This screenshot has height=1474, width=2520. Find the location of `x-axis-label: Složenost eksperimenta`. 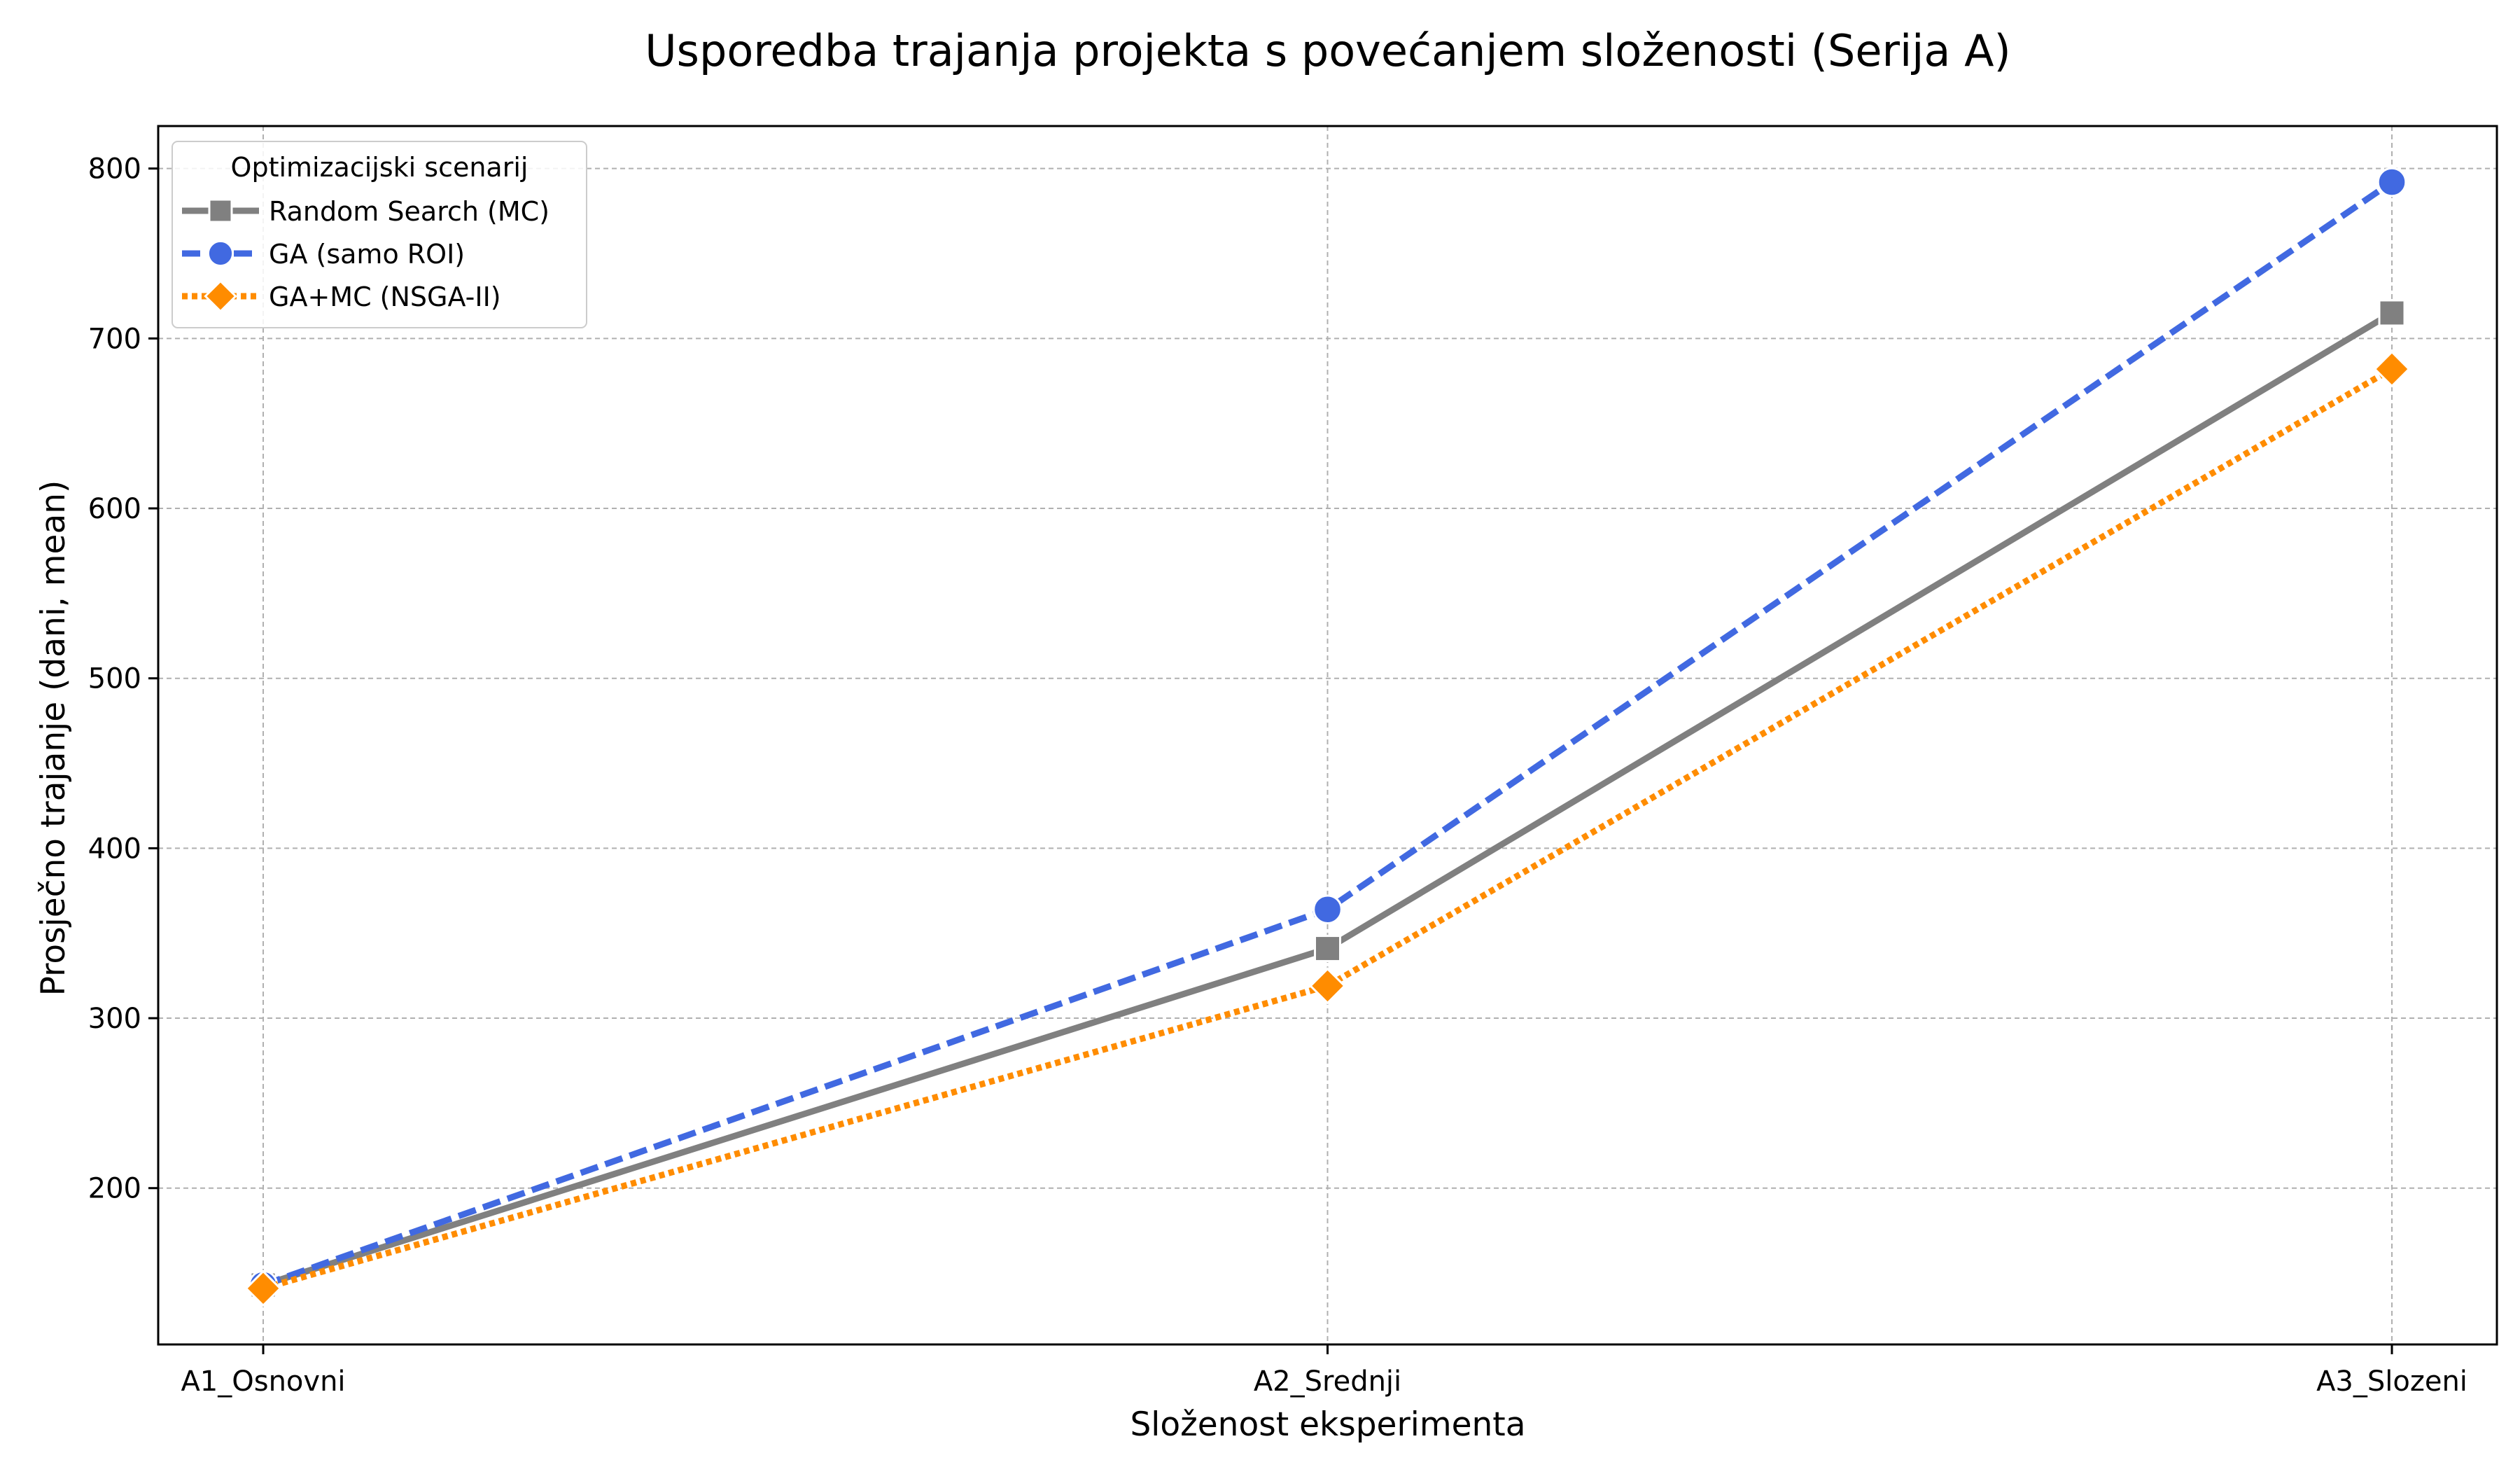

x-axis-label: Složenost eksperimenta is located at coordinates (1327, 1424).